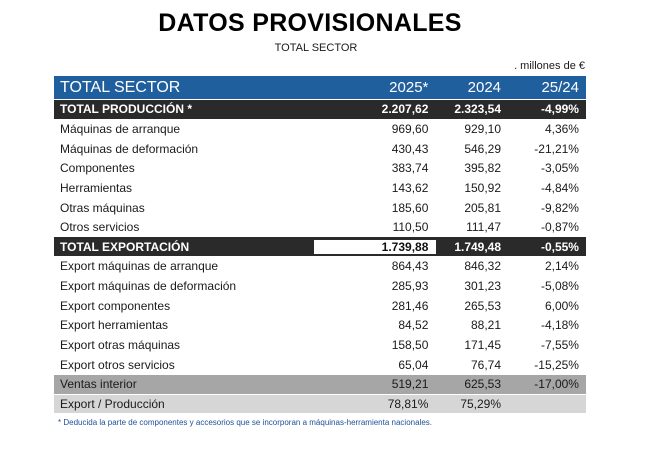 Image resolution: width=647 pixels, height=457 pixels. Describe the element at coordinates (320, 208) in the screenshot. I see `table-row: Otras máquinas 185,60 205,81 -9,82%` at that location.